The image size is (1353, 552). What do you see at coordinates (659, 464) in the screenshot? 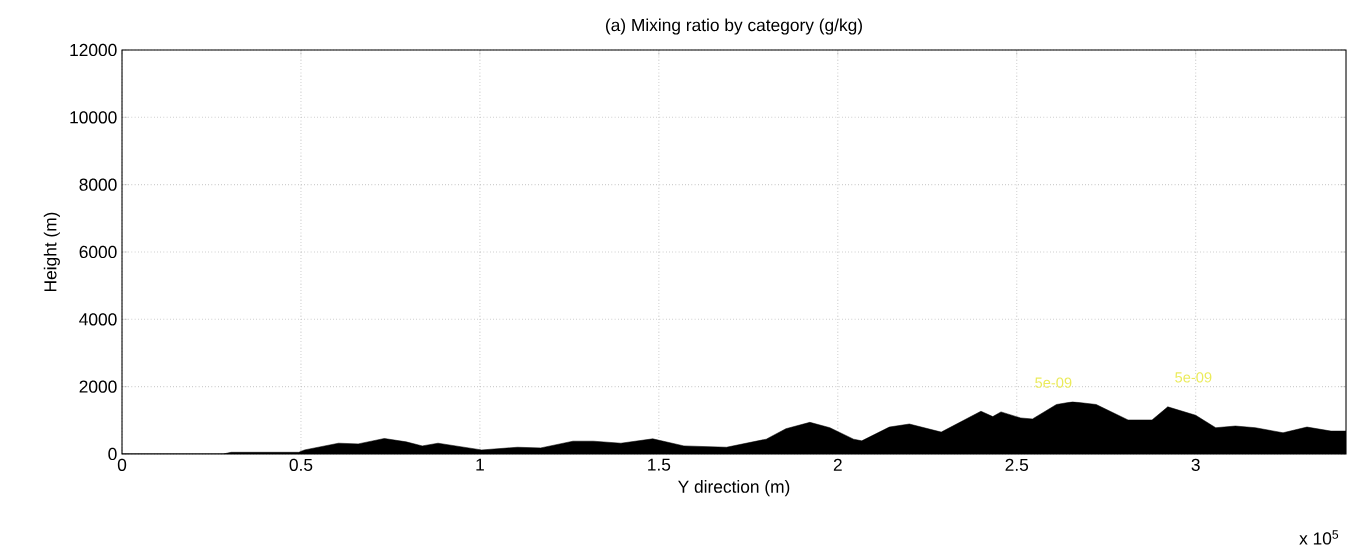
I see `x-tick-label: 1.5` at bounding box center [659, 464].